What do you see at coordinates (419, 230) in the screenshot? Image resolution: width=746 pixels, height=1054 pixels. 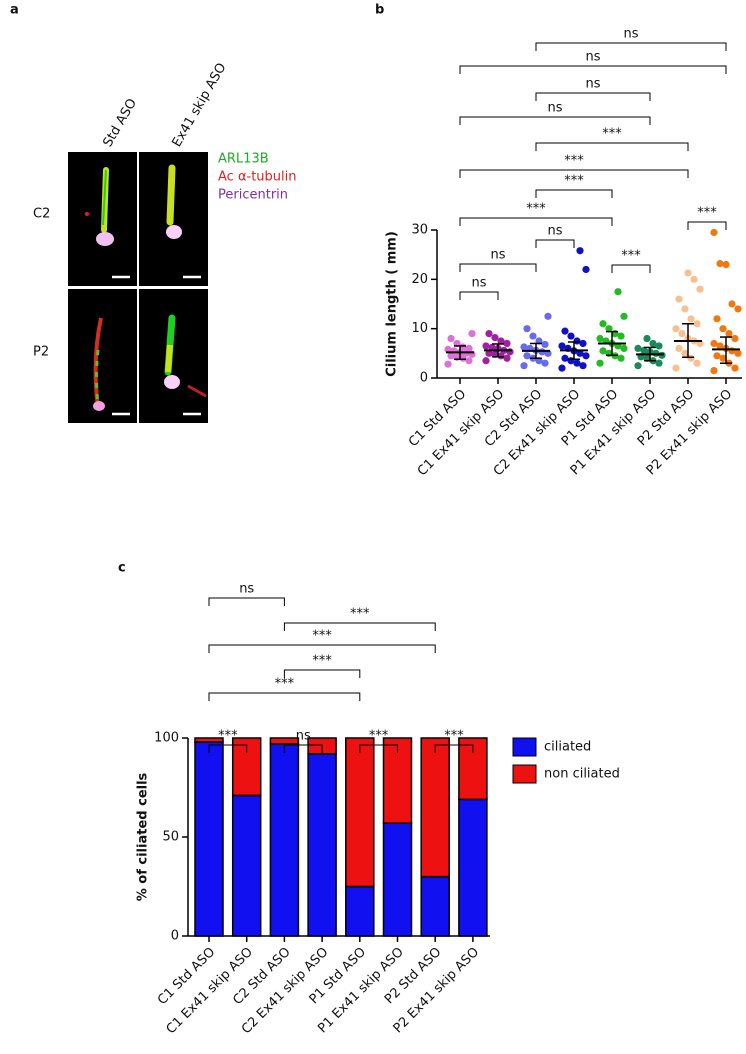 I see `y-tick-label: 30` at bounding box center [419, 230].